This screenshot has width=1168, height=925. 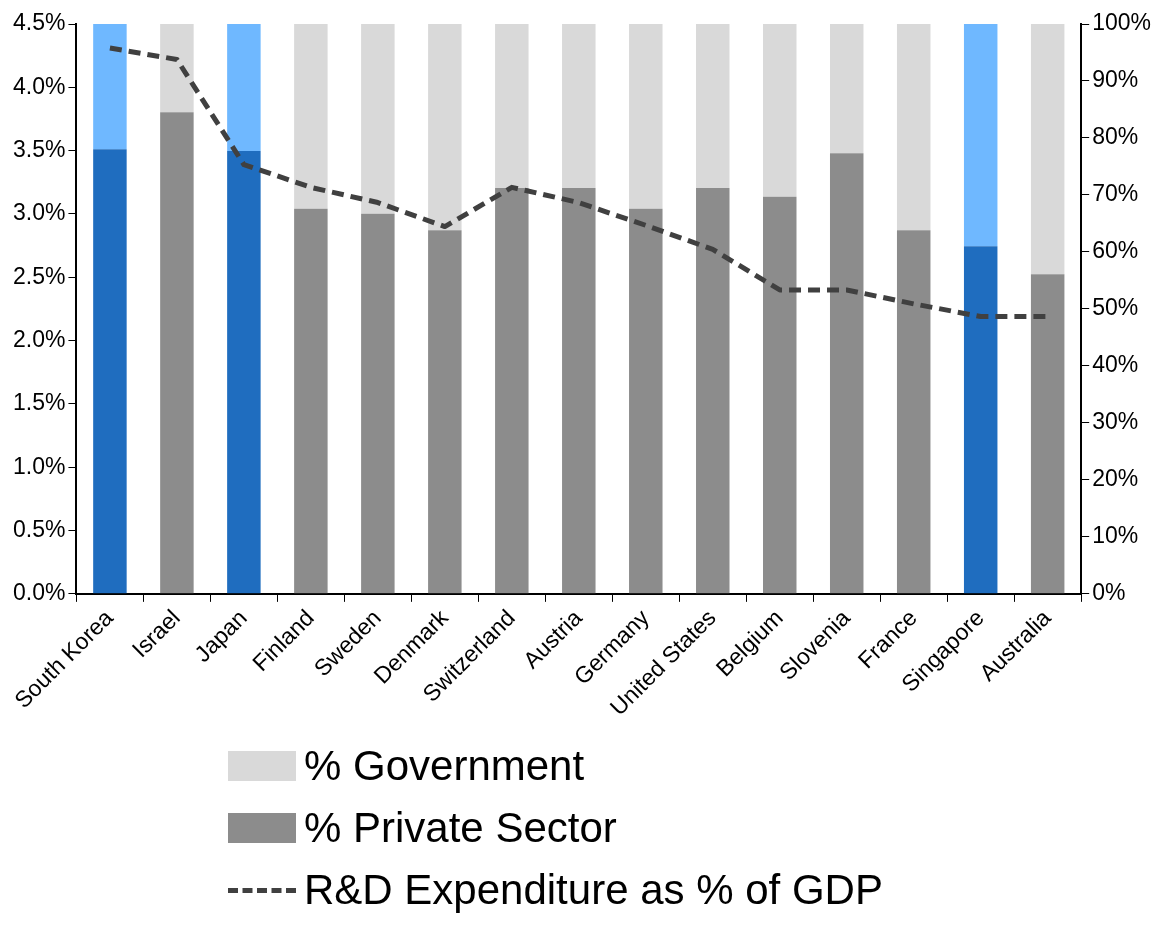 What do you see at coordinates (1115, 136) in the screenshot?
I see `y2-tick-label: 80%` at bounding box center [1115, 136].